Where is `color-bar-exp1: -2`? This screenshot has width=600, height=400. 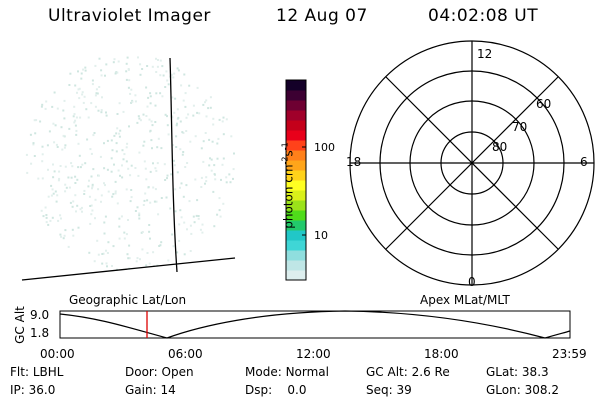
color-bar-exp1: -2 is located at coordinates (285, 160).